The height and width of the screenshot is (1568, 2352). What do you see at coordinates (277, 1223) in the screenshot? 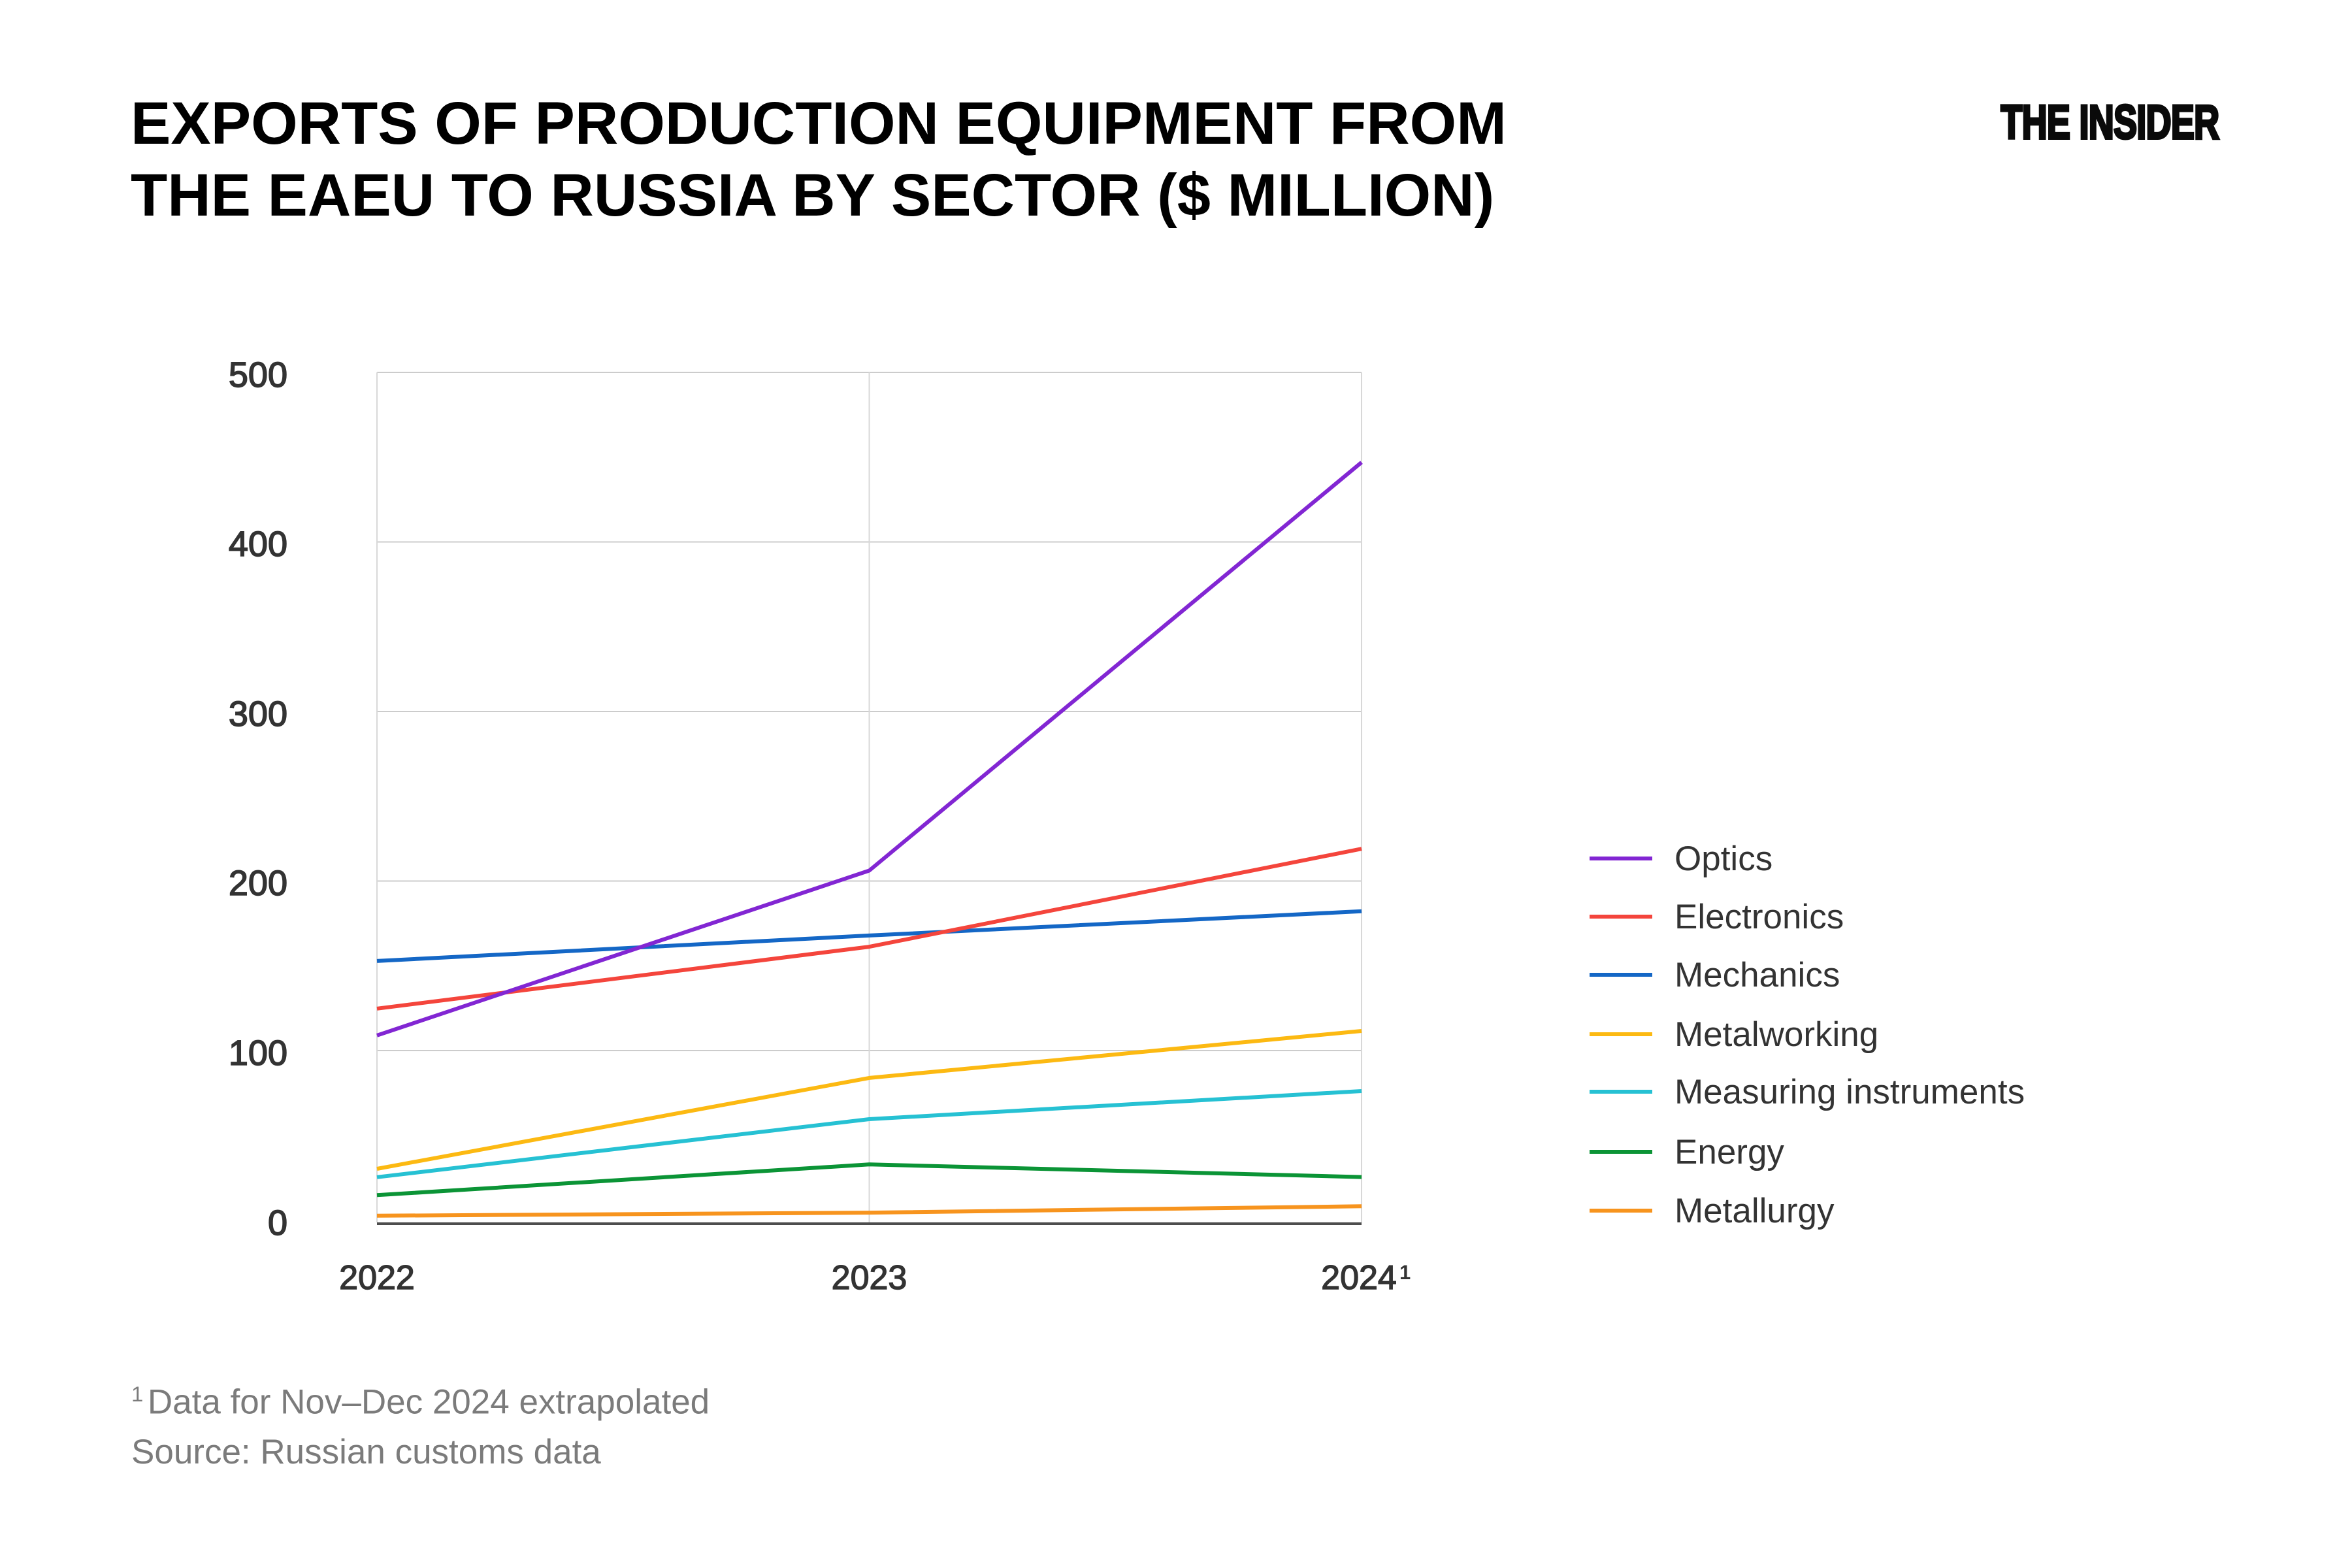
I see `svg-text: 0` at bounding box center [277, 1223].